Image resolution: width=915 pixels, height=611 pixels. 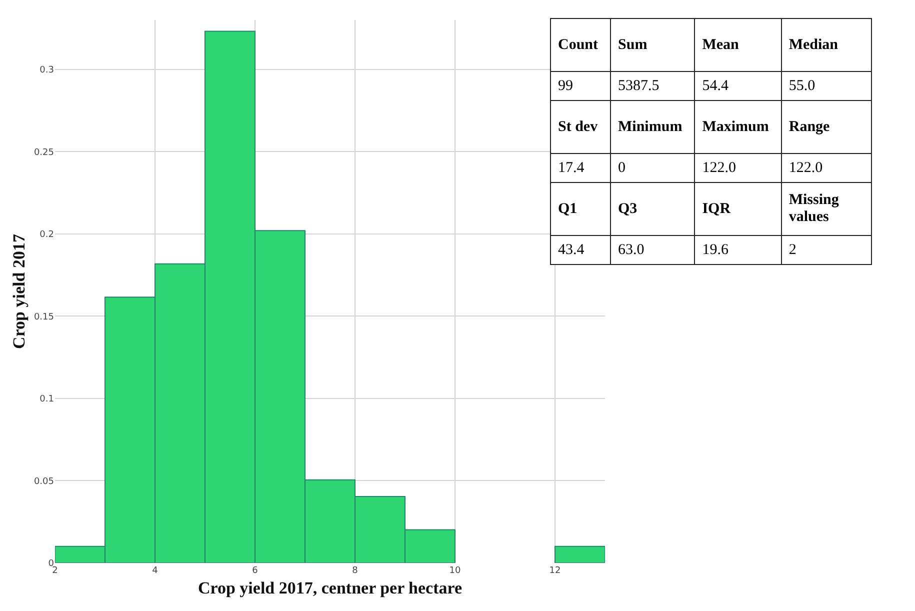 I want to click on text: IQR, so click(x=738, y=209).